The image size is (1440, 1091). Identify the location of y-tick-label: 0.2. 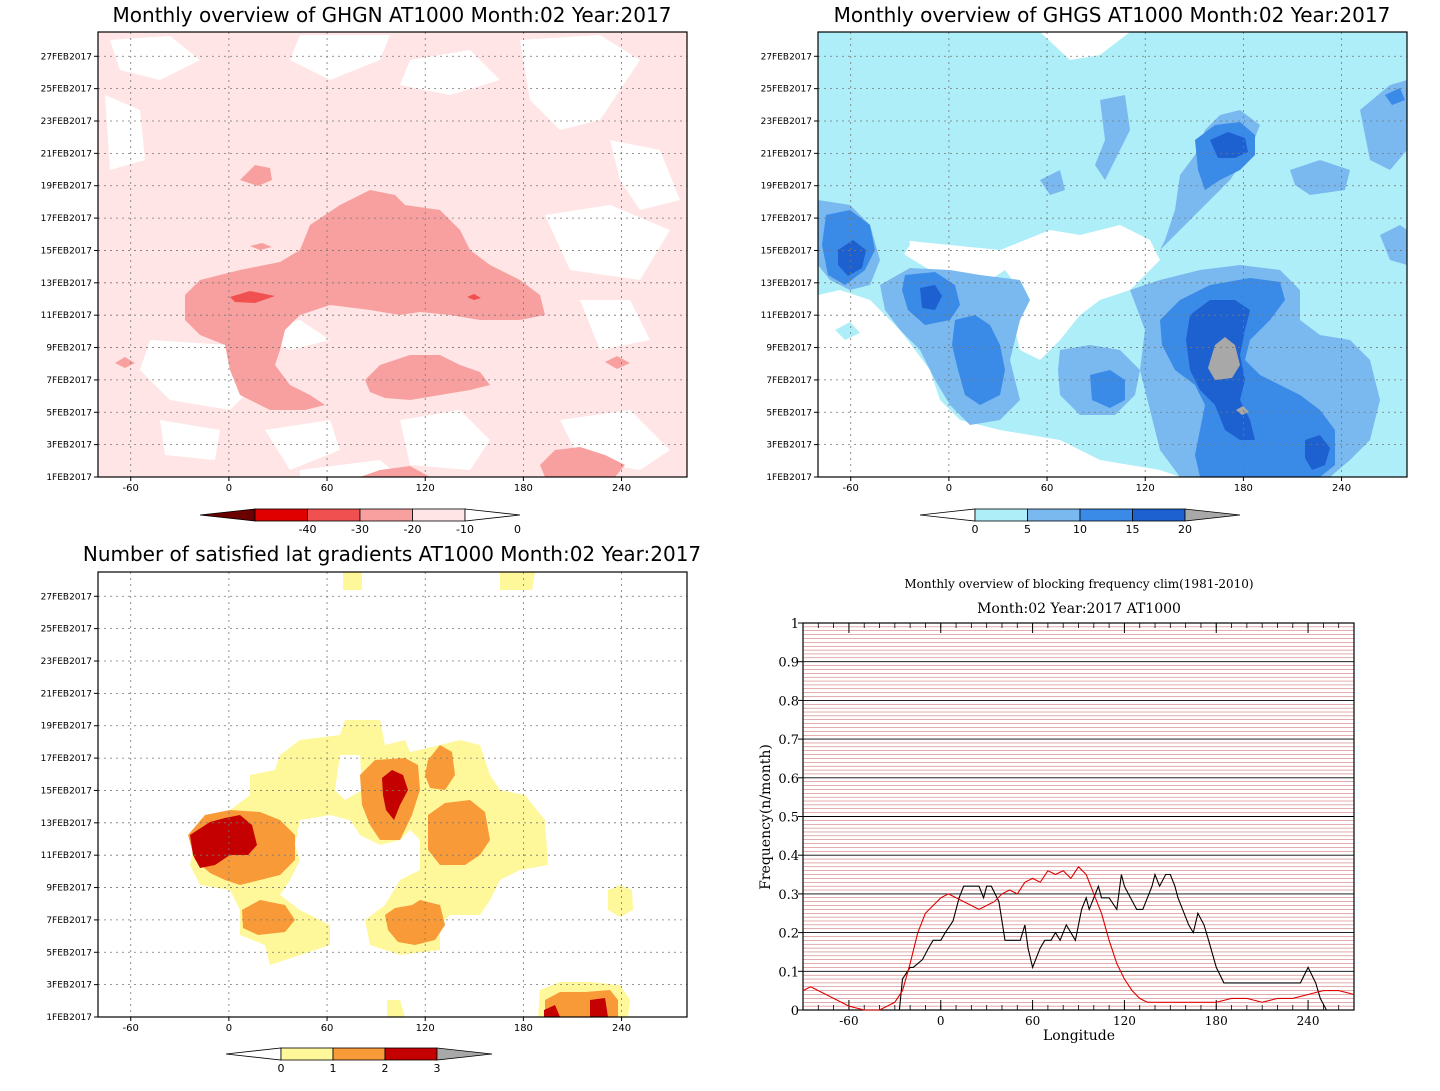
(788, 934).